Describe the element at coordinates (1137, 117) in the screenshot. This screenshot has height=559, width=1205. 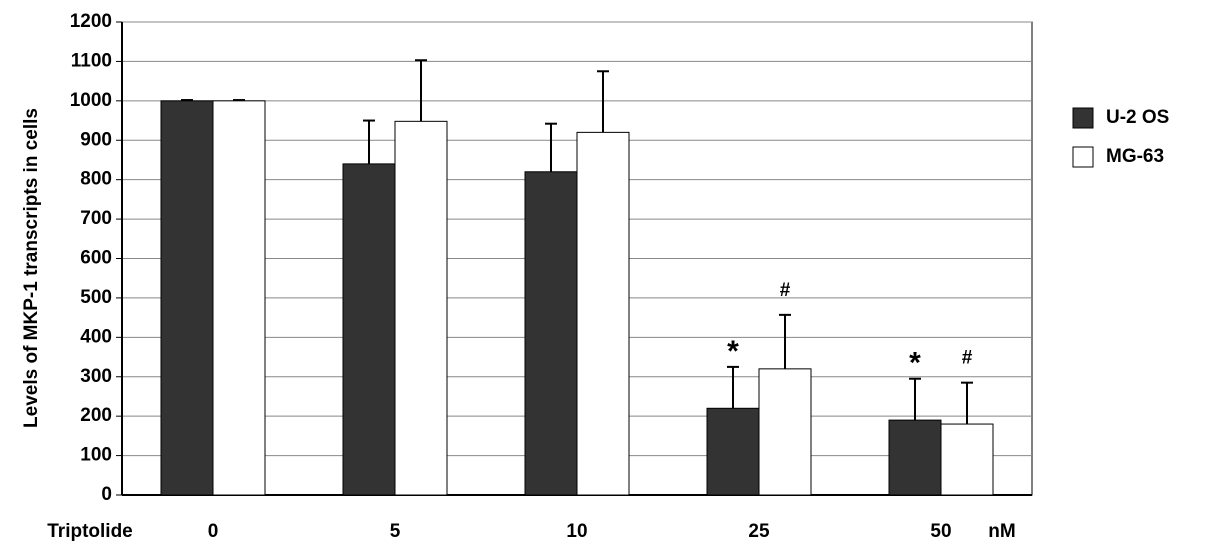
I see `legend-label: U-2 OS` at that location.